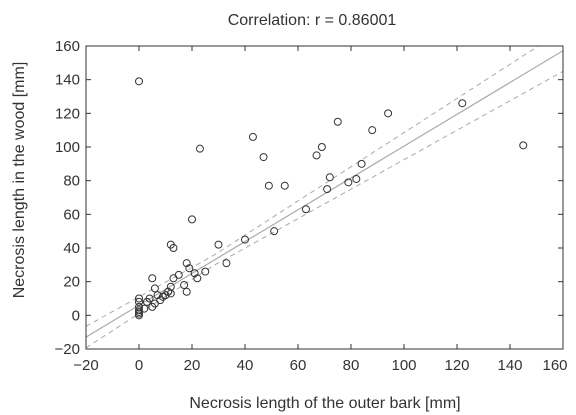 The image size is (576, 415). What do you see at coordinates (19, 180) in the screenshot?
I see `y-axis-label: Necrosis length in the wood [mm]` at bounding box center [19, 180].